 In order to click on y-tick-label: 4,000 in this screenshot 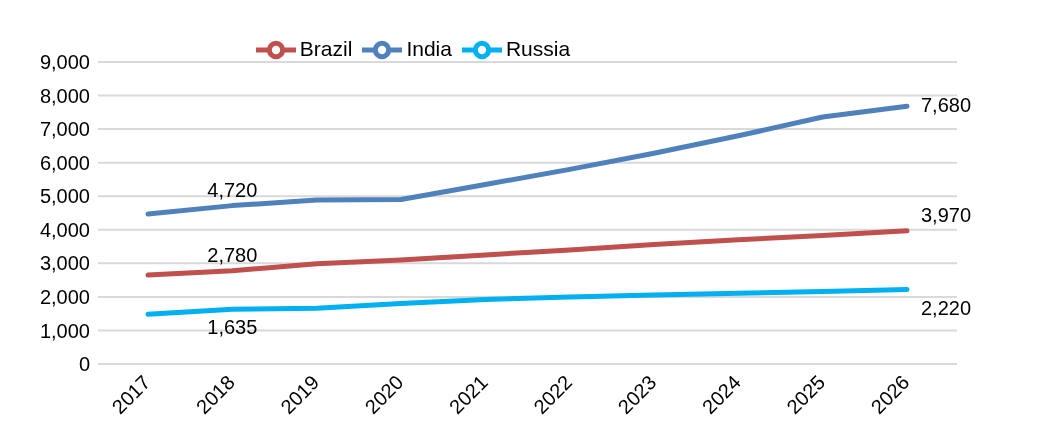, I will do `click(64, 229)`.